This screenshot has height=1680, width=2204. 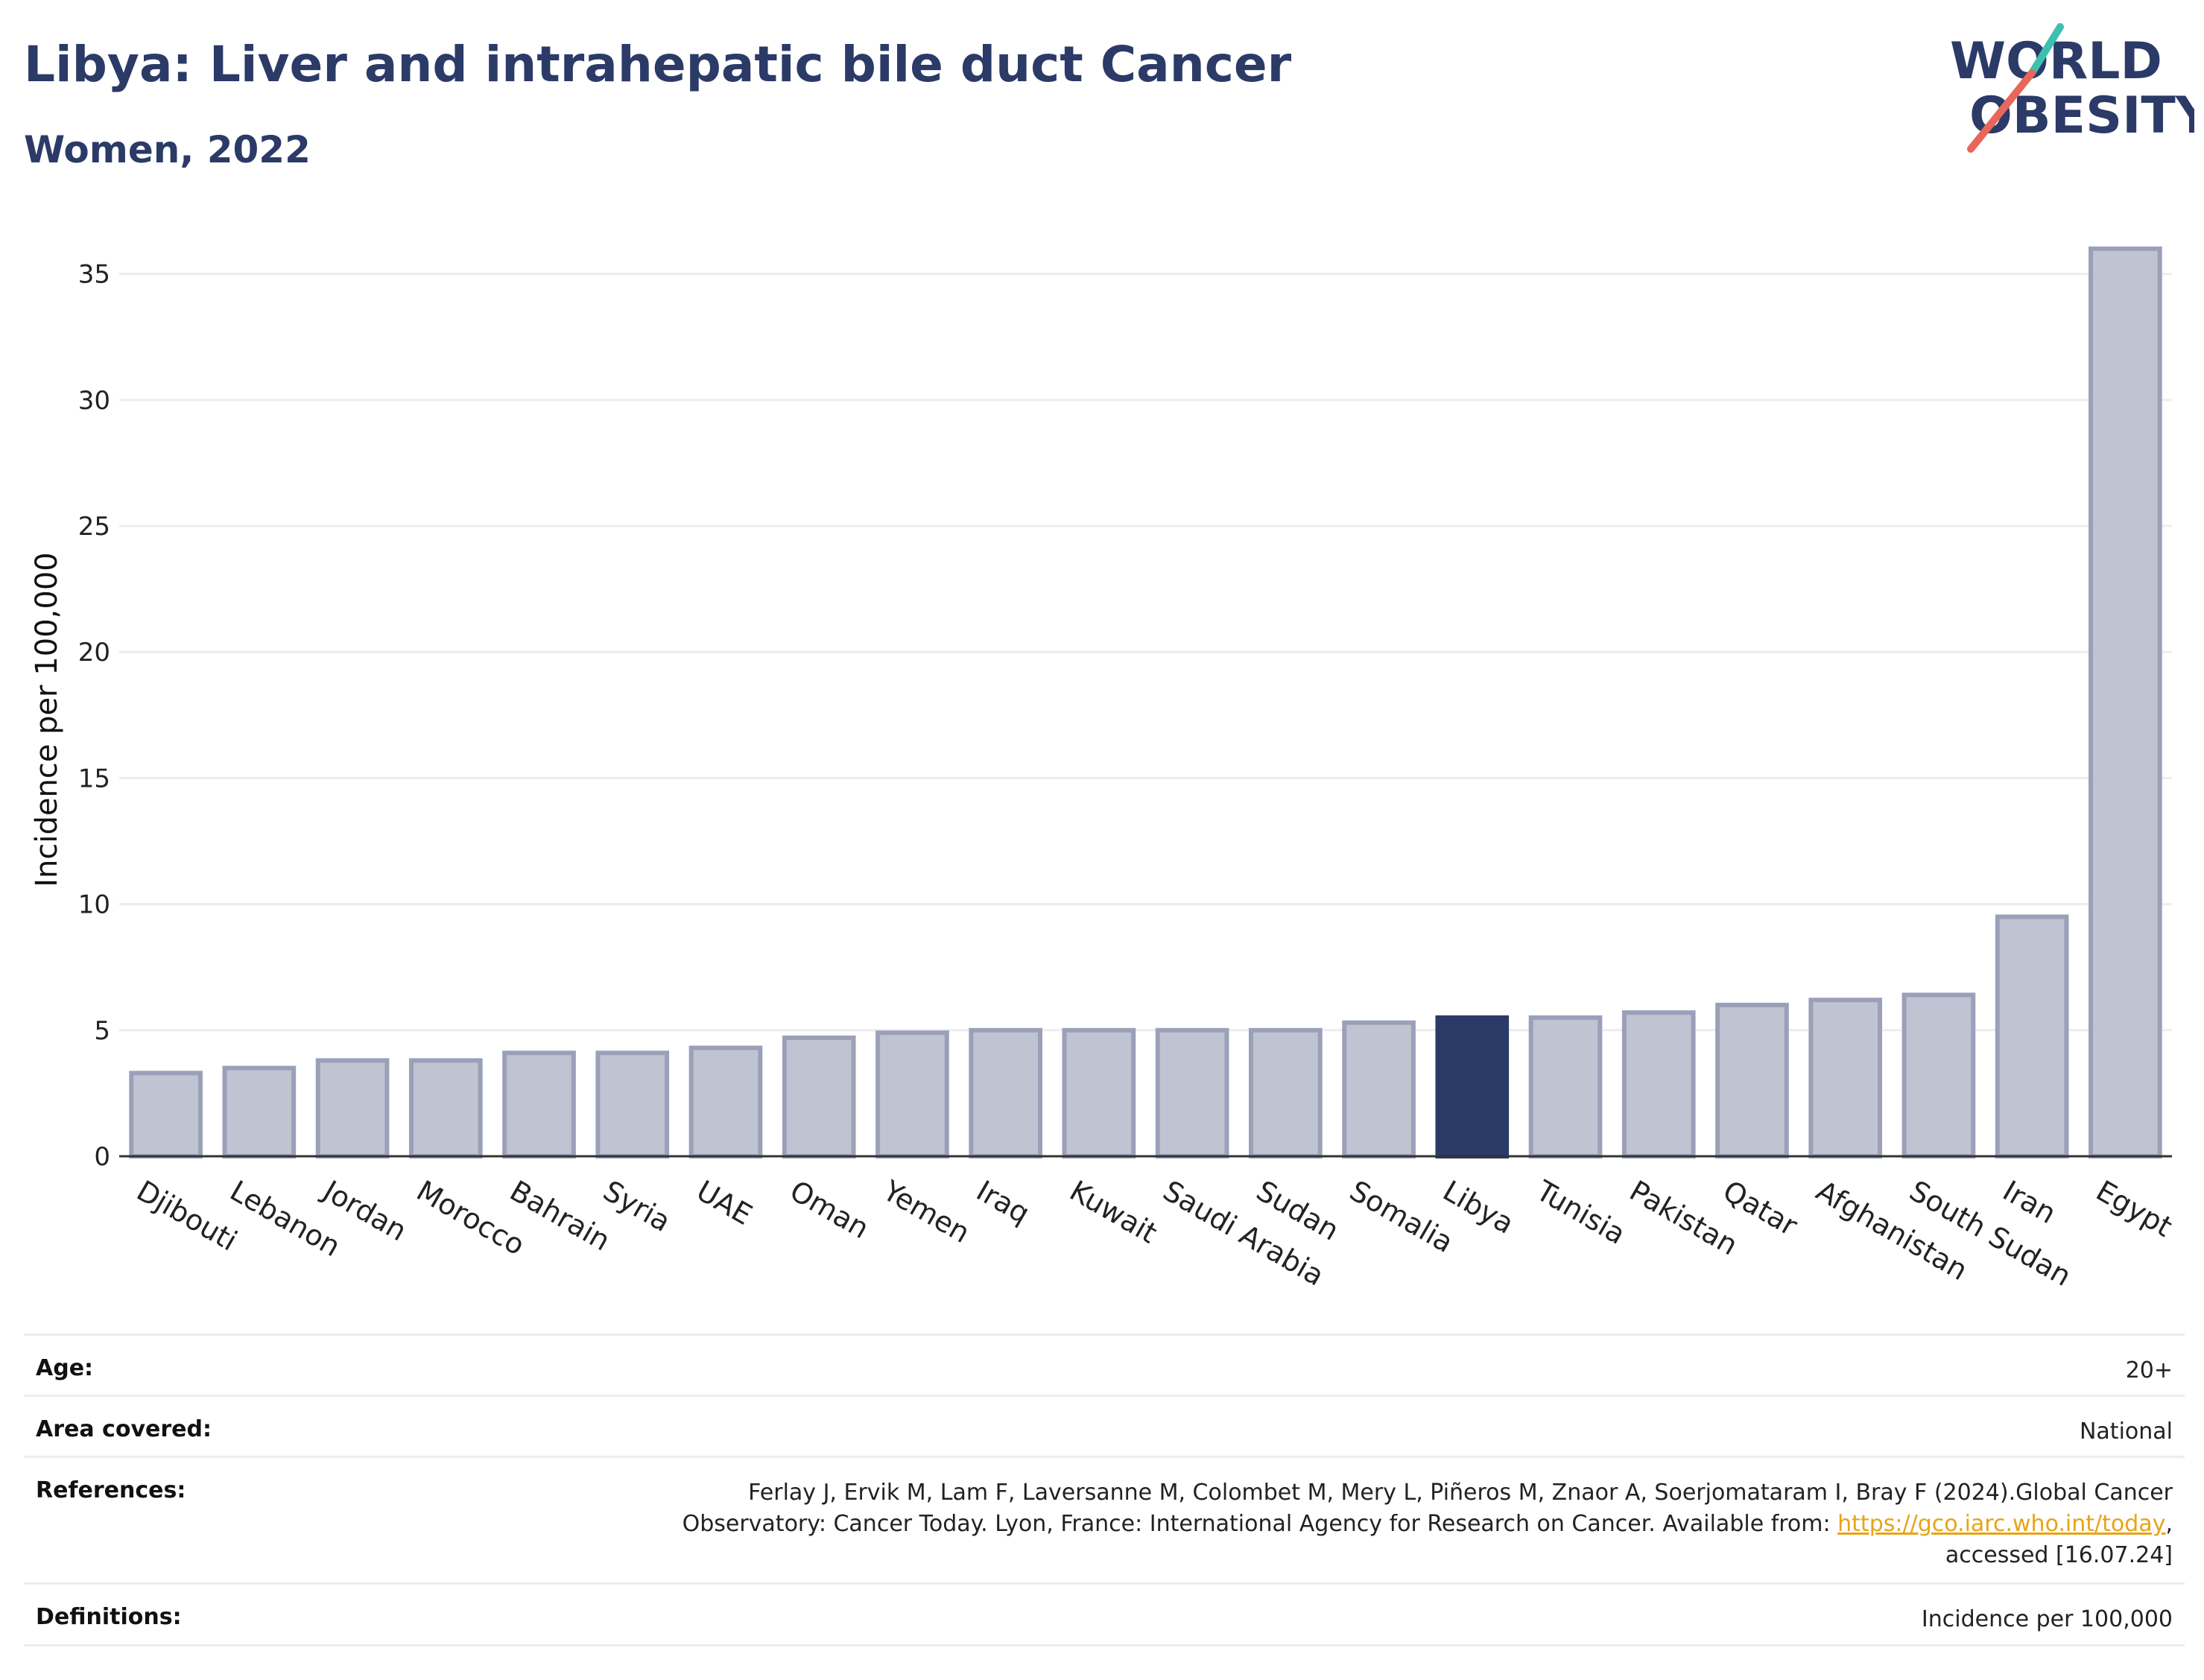 I want to click on bar-lebanon, so click(x=259, y=1112).